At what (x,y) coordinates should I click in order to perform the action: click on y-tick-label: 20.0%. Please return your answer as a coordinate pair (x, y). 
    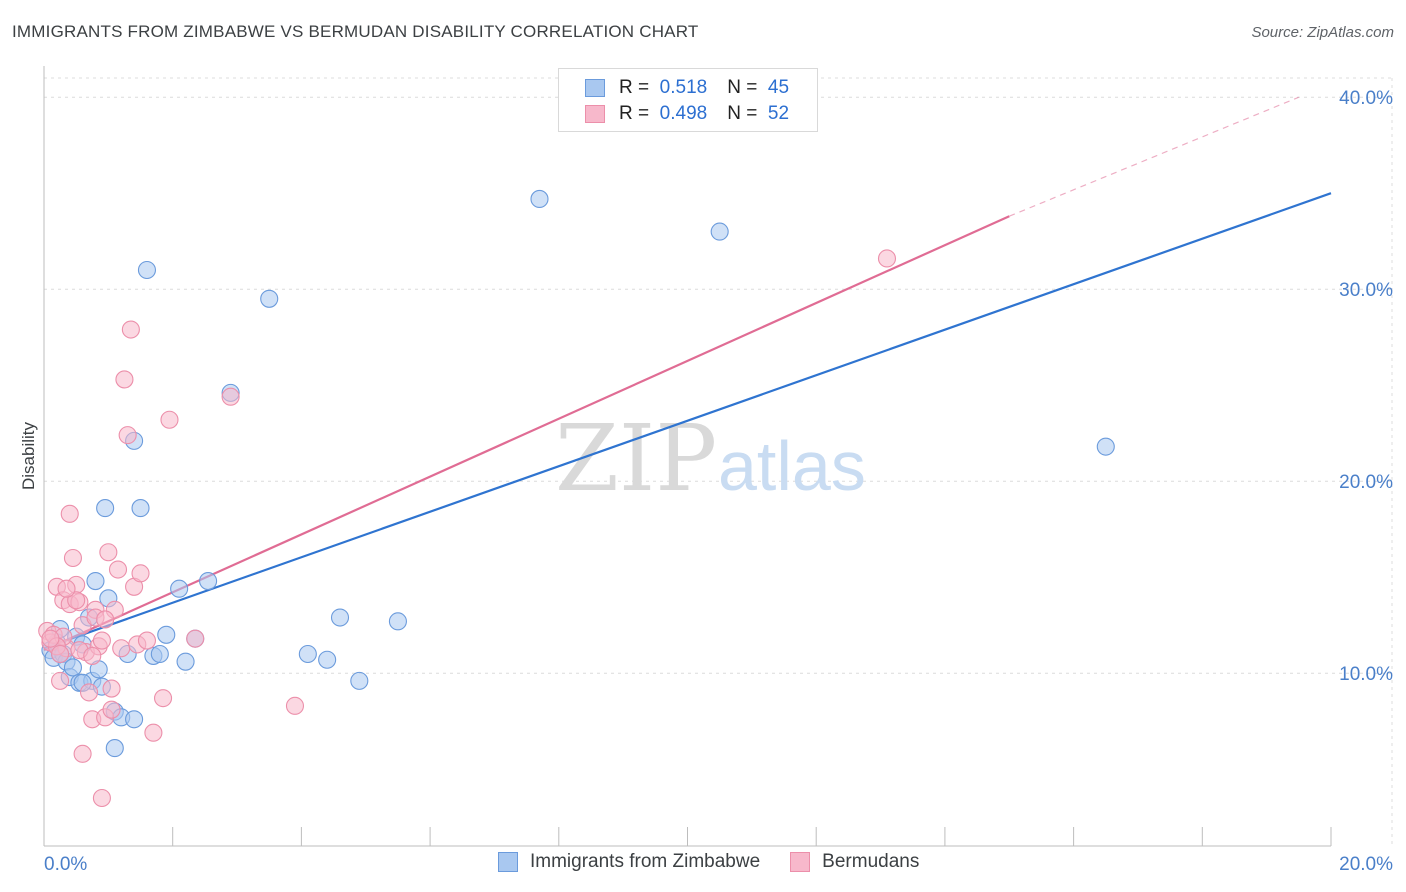
    Looking at the image, I should click on (1366, 482).